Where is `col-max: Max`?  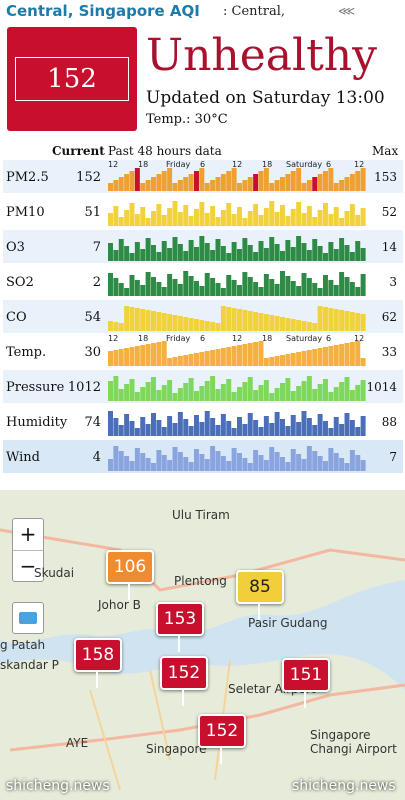
col-max: Max is located at coordinates (385, 151).